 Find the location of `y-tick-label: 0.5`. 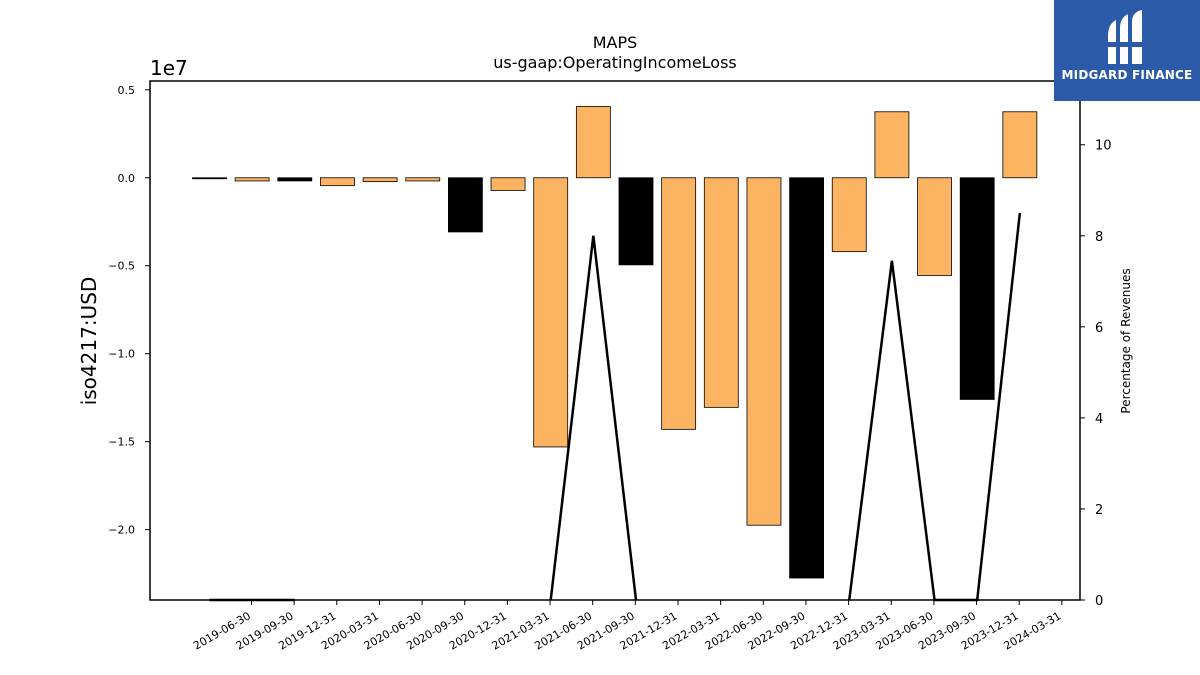

y-tick-label: 0.5 is located at coordinates (127, 90).